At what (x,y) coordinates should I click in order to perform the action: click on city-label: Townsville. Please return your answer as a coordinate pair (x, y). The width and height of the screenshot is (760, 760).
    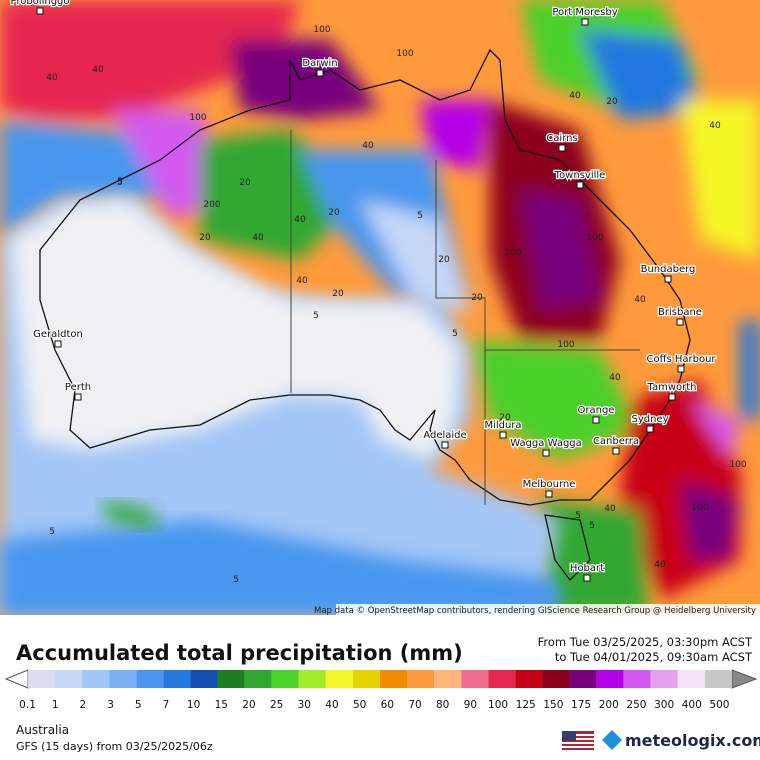
    Looking at the image, I should click on (580, 175).